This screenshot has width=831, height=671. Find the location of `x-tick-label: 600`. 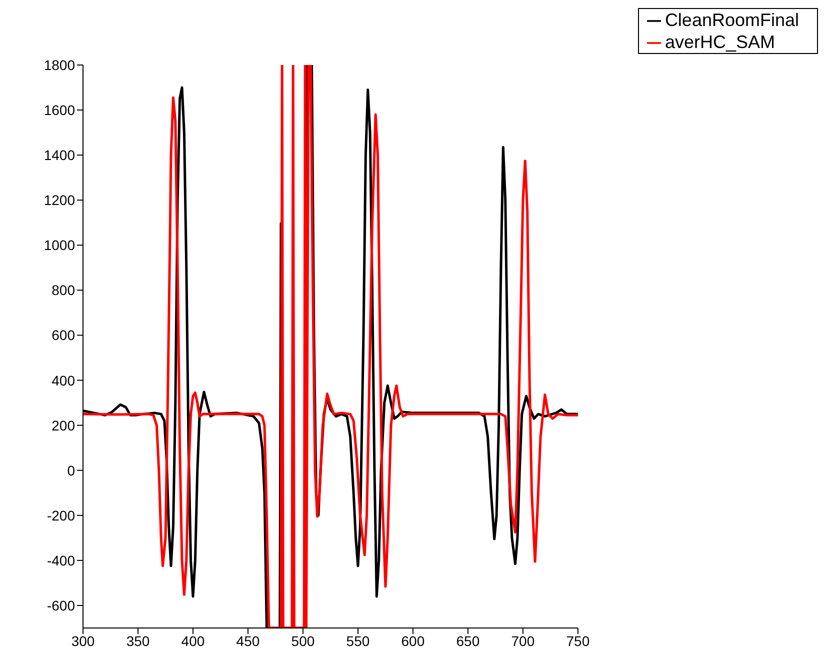

x-tick-label: 600 is located at coordinates (413, 640).